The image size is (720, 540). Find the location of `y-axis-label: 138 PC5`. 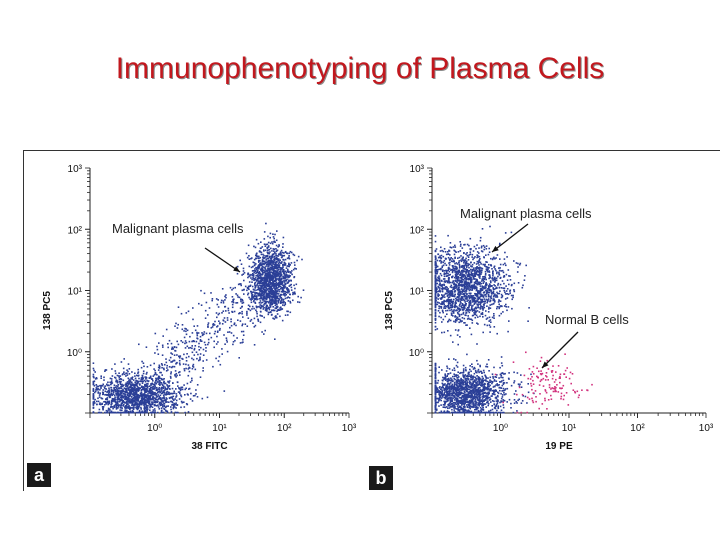

y-axis-label: 138 PC5 is located at coordinates (389, 310).